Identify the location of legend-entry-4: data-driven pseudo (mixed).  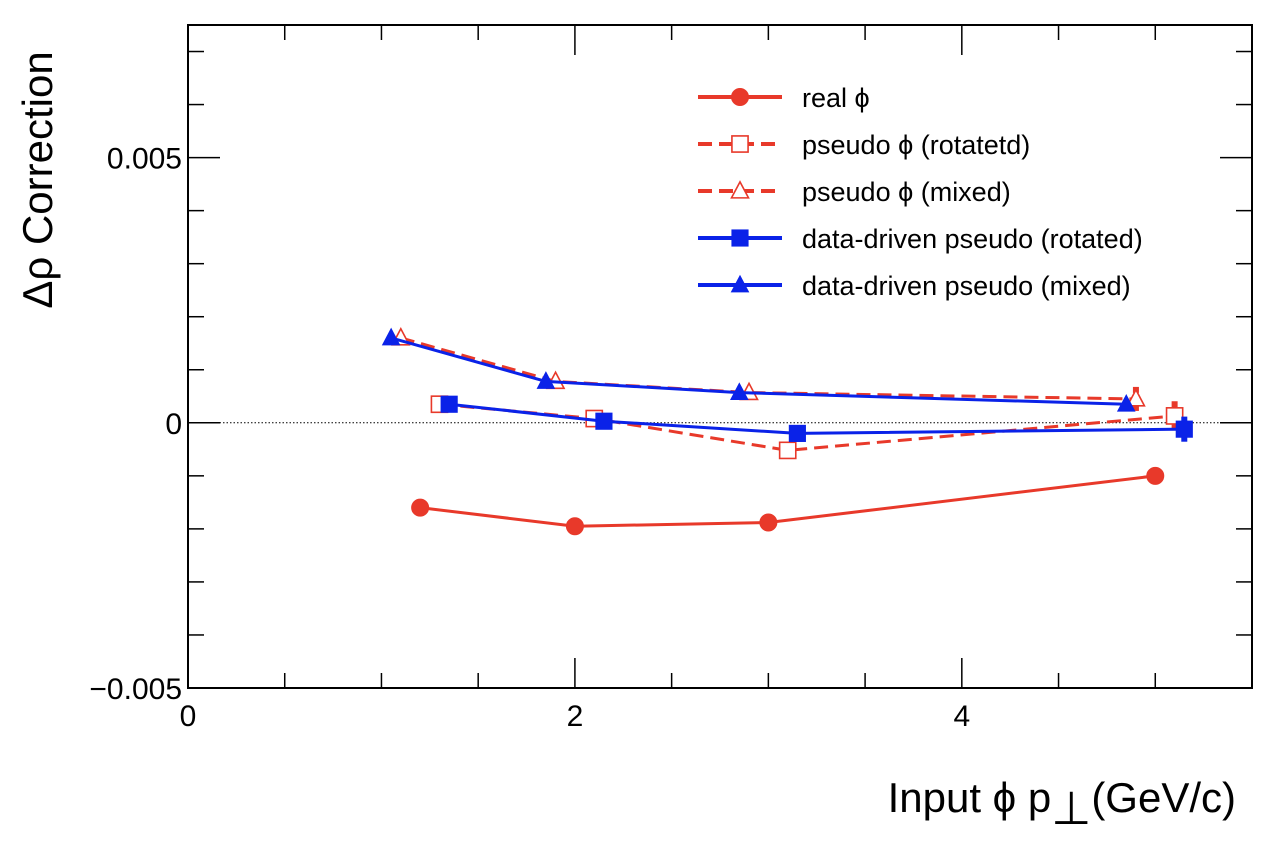
(914, 286).